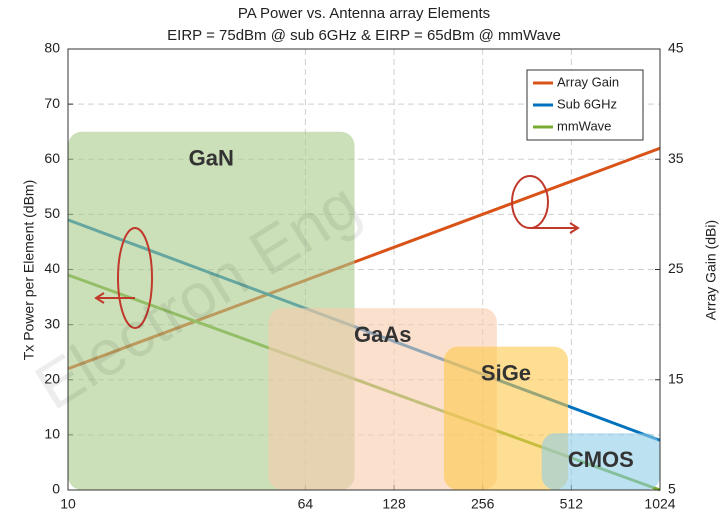 This screenshot has height=516, width=728. What do you see at coordinates (52, 323) in the screenshot?
I see `y-tick-label: 30` at bounding box center [52, 323].